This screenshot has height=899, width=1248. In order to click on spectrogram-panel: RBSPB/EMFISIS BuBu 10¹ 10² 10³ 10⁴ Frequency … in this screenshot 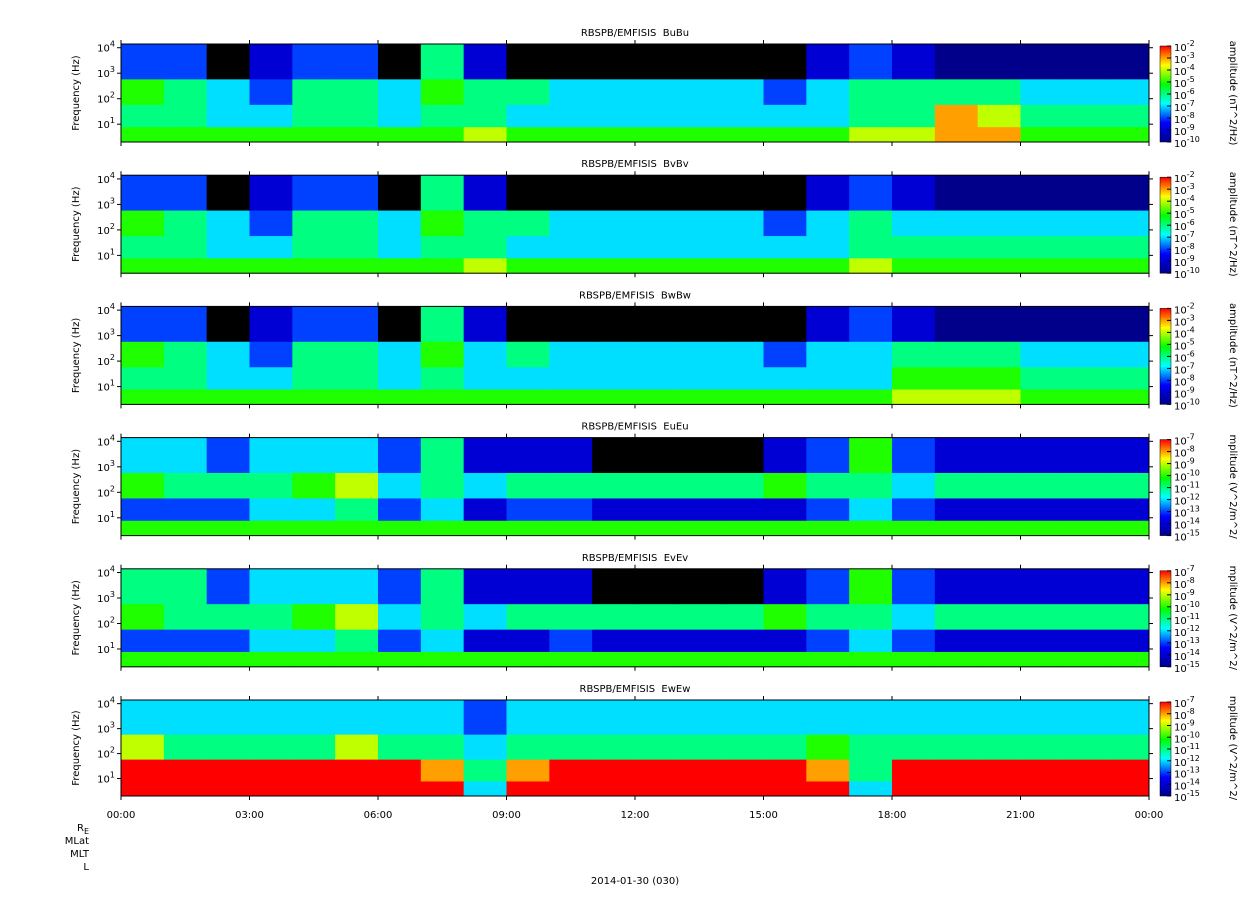, I will do `click(654, 89)`.